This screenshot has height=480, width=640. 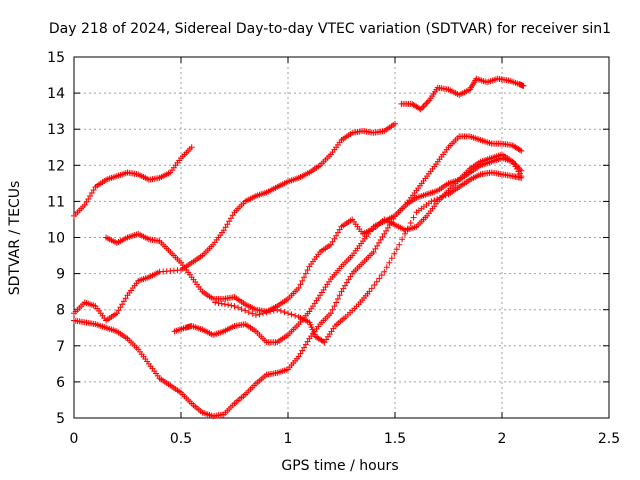 What do you see at coordinates (15, 238) in the screenshot?
I see `y-axis-label: SDTVAR / TECUs` at bounding box center [15, 238].